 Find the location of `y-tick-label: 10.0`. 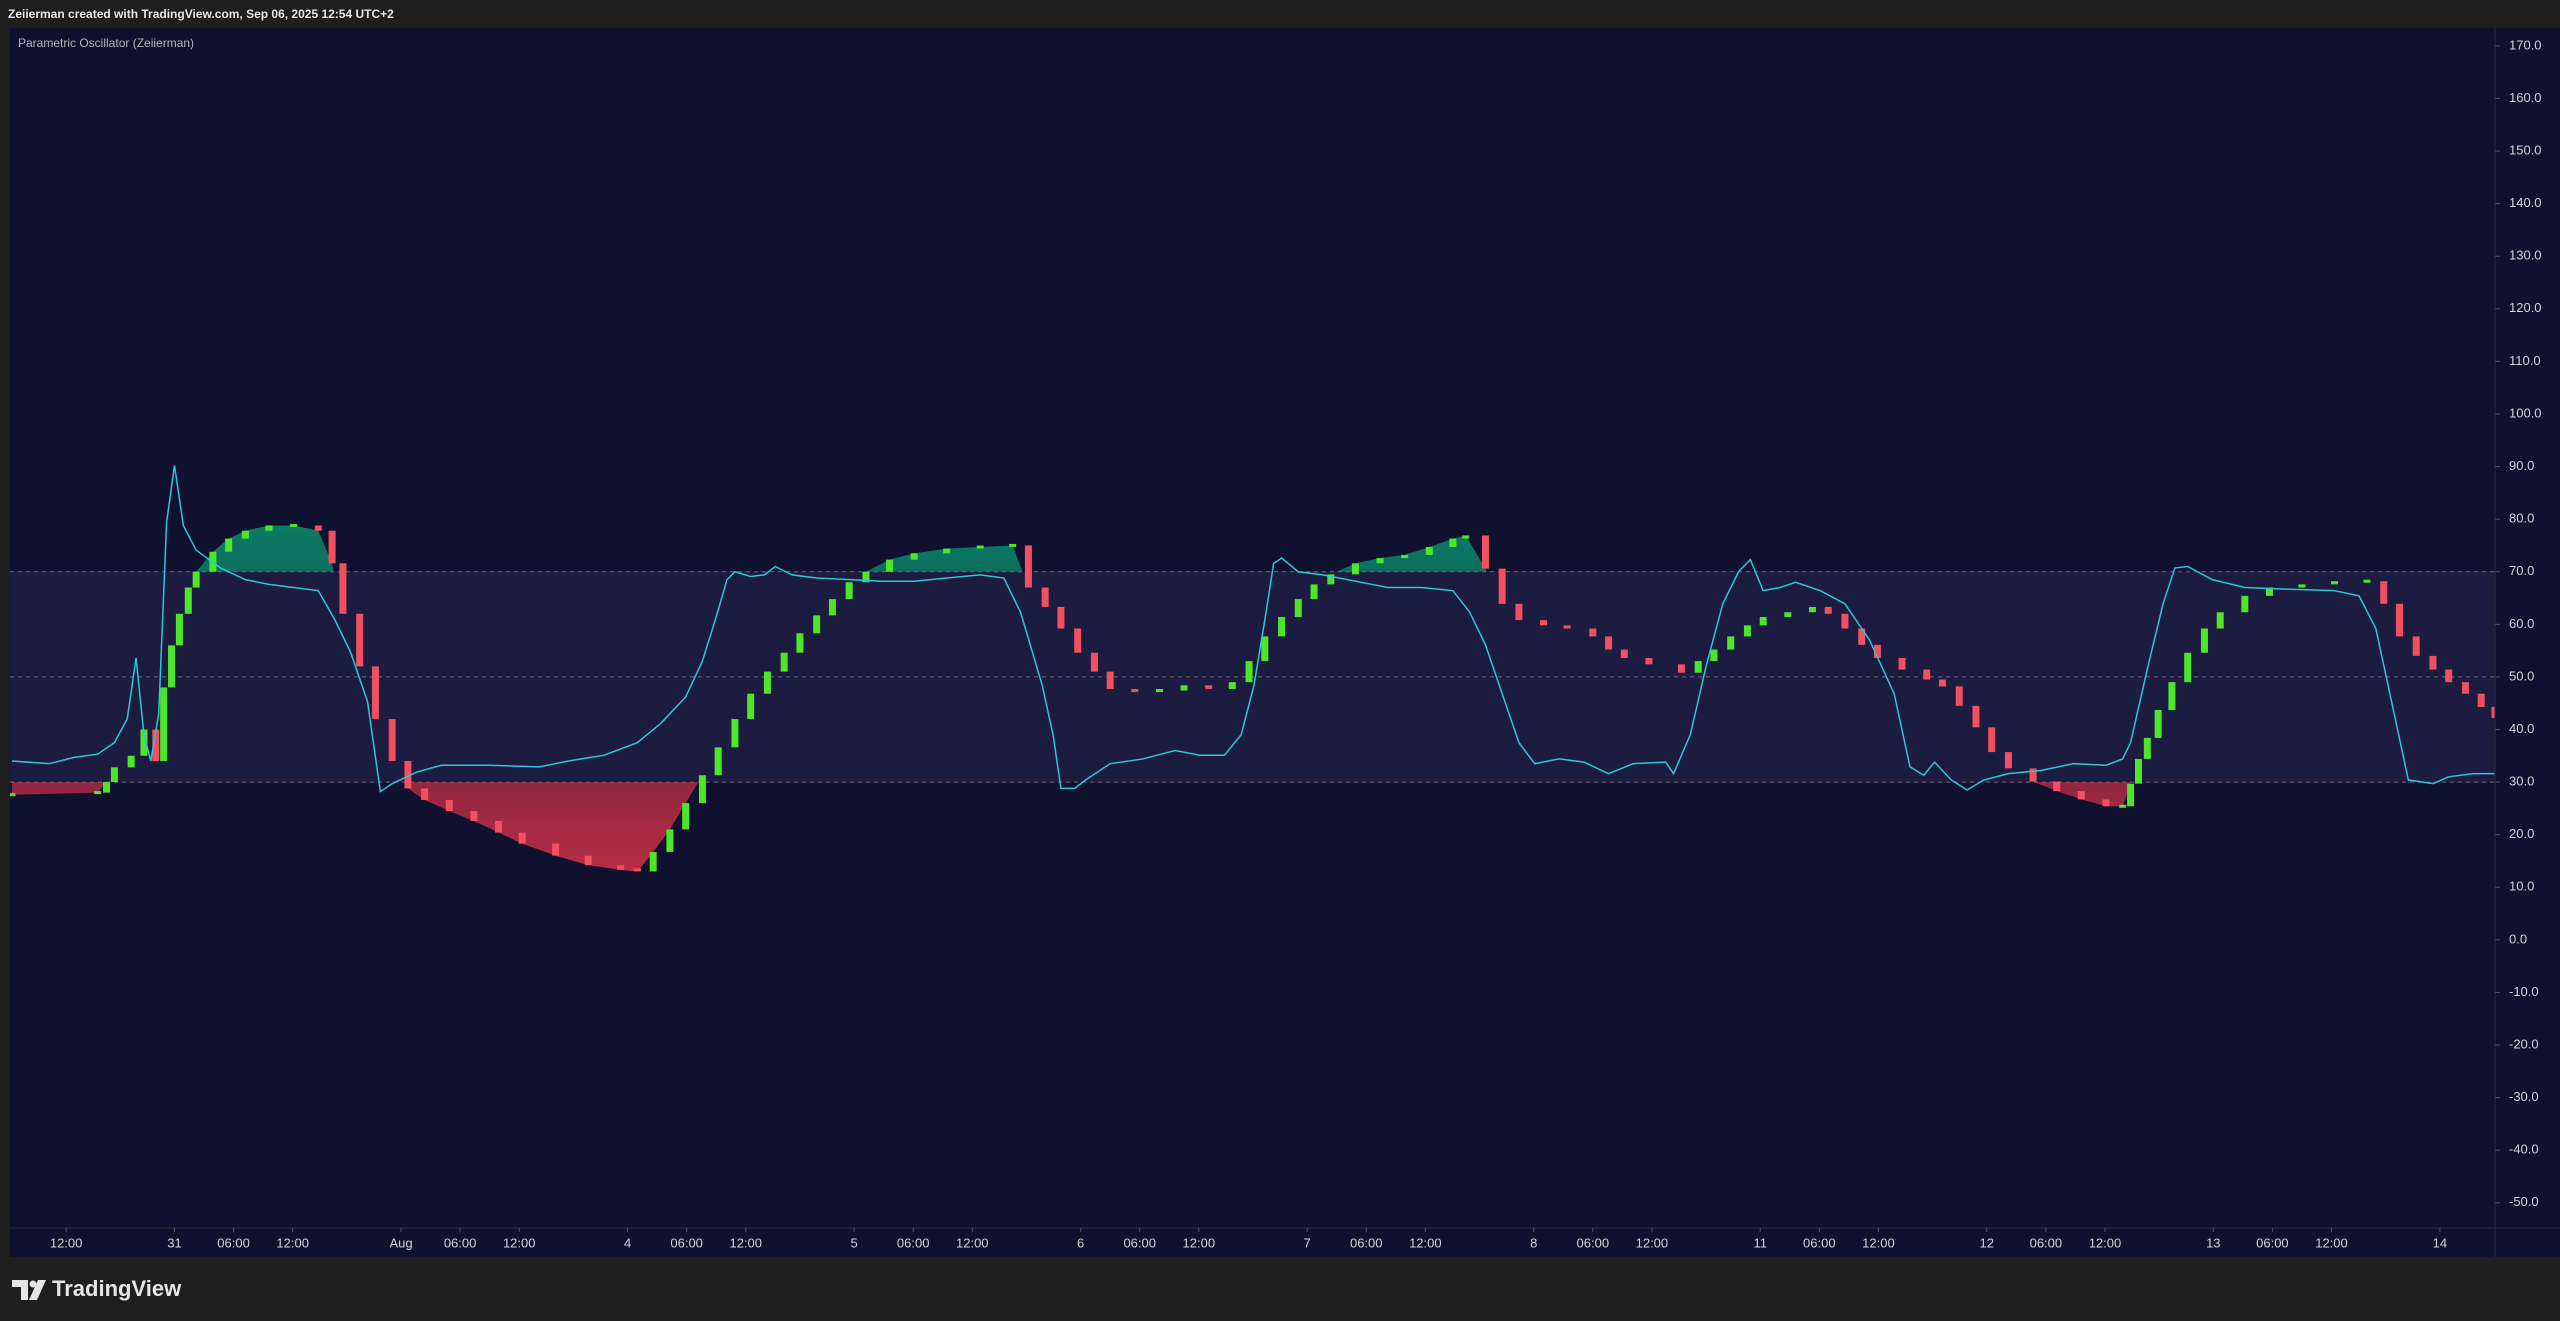

y-tick-label: 10.0 is located at coordinates (2521, 886).